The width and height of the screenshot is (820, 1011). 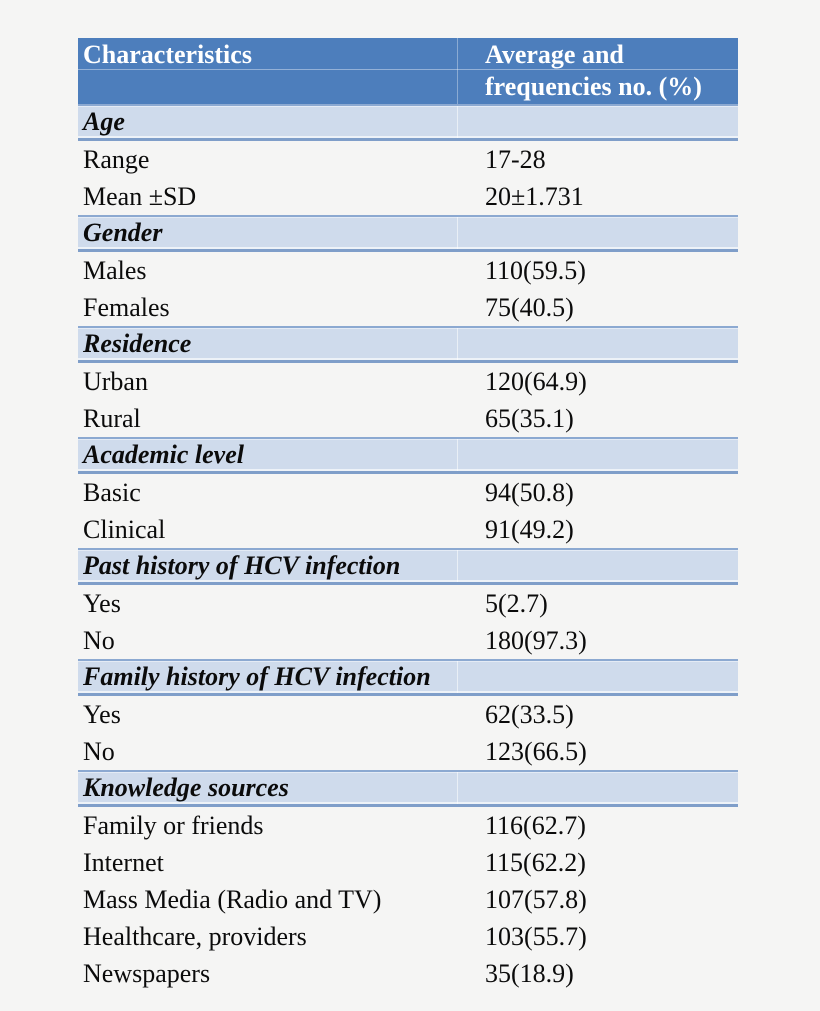 I want to click on row-value: 120(64.9), so click(x=536, y=381).